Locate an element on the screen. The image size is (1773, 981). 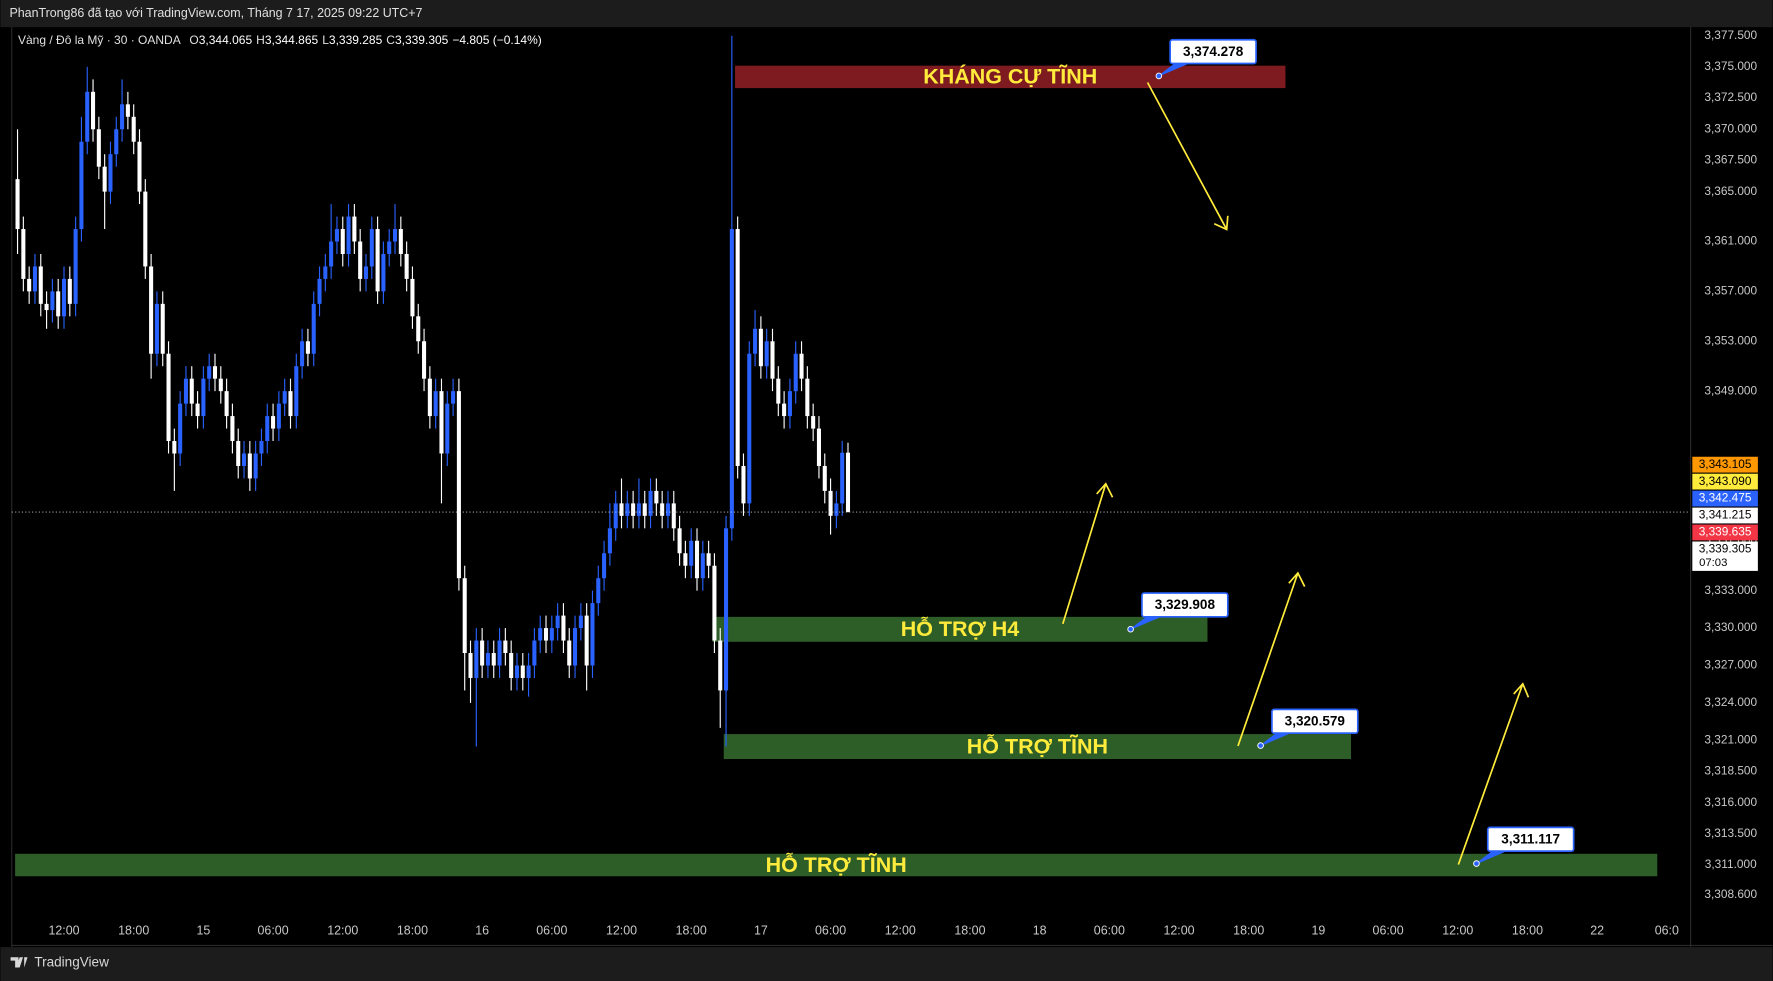
price-label: 3,342.475 is located at coordinates (1725, 498).